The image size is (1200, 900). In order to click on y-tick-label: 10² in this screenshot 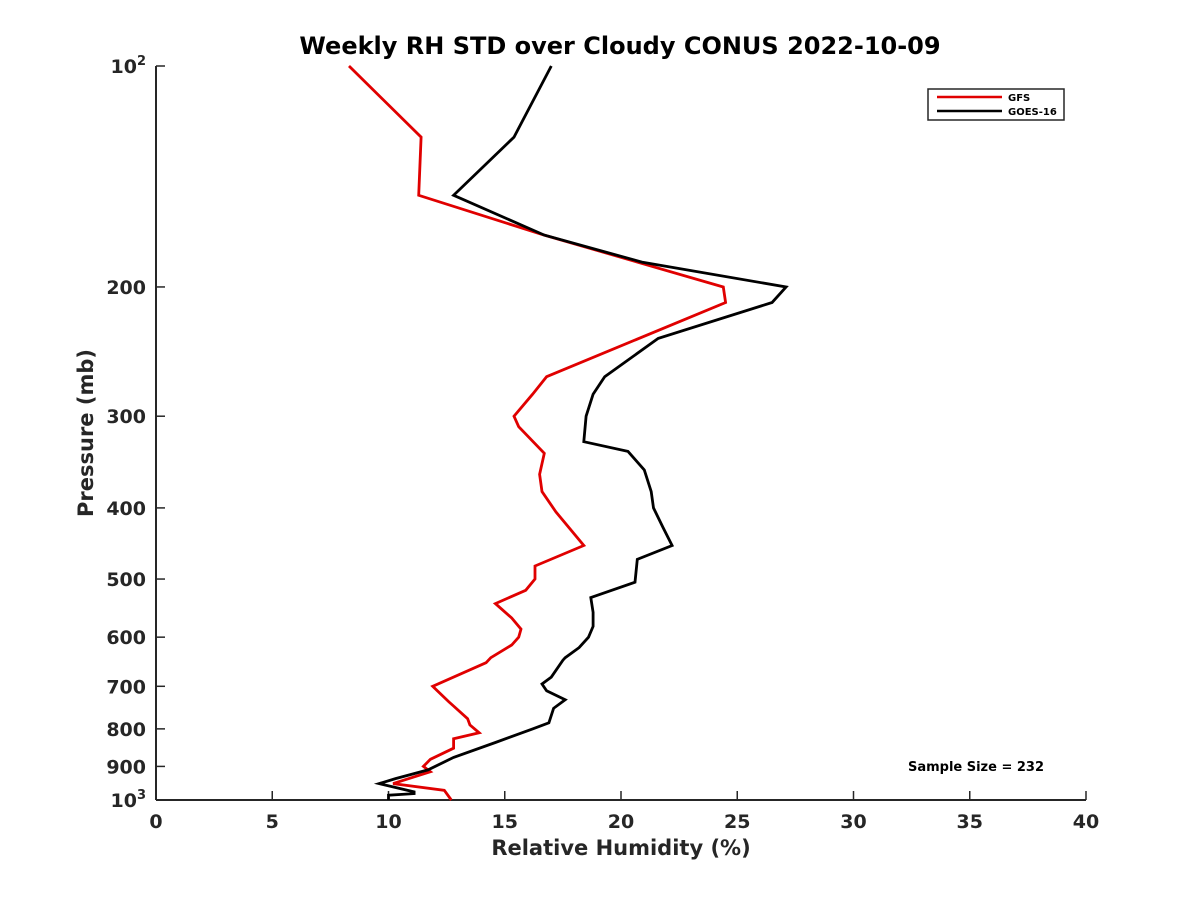, I will do `click(129, 66)`.